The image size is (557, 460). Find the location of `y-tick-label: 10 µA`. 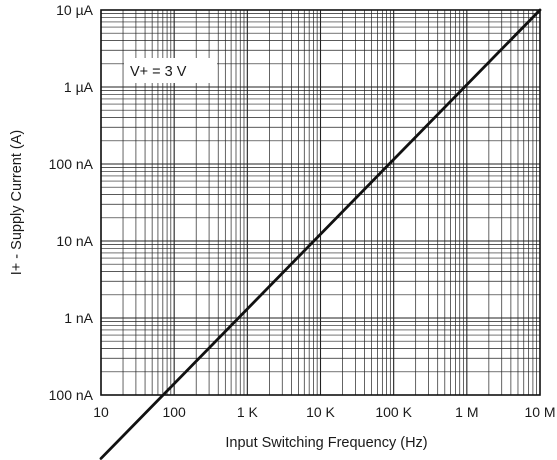

y-tick-label: 10 µA is located at coordinates (75, 10).